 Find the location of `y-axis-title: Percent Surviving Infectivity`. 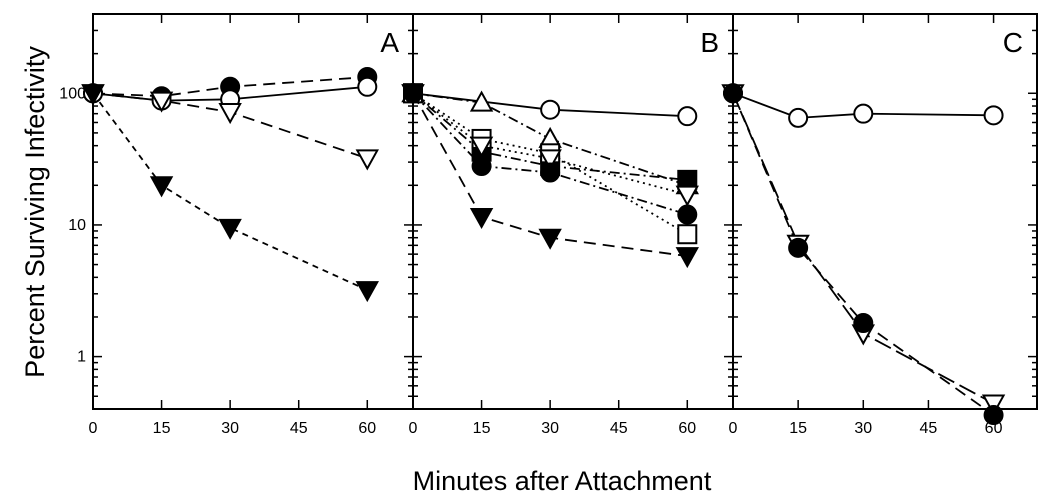

y-axis-title: Percent Surviving Infectivity is located at coordinates (35, 212).